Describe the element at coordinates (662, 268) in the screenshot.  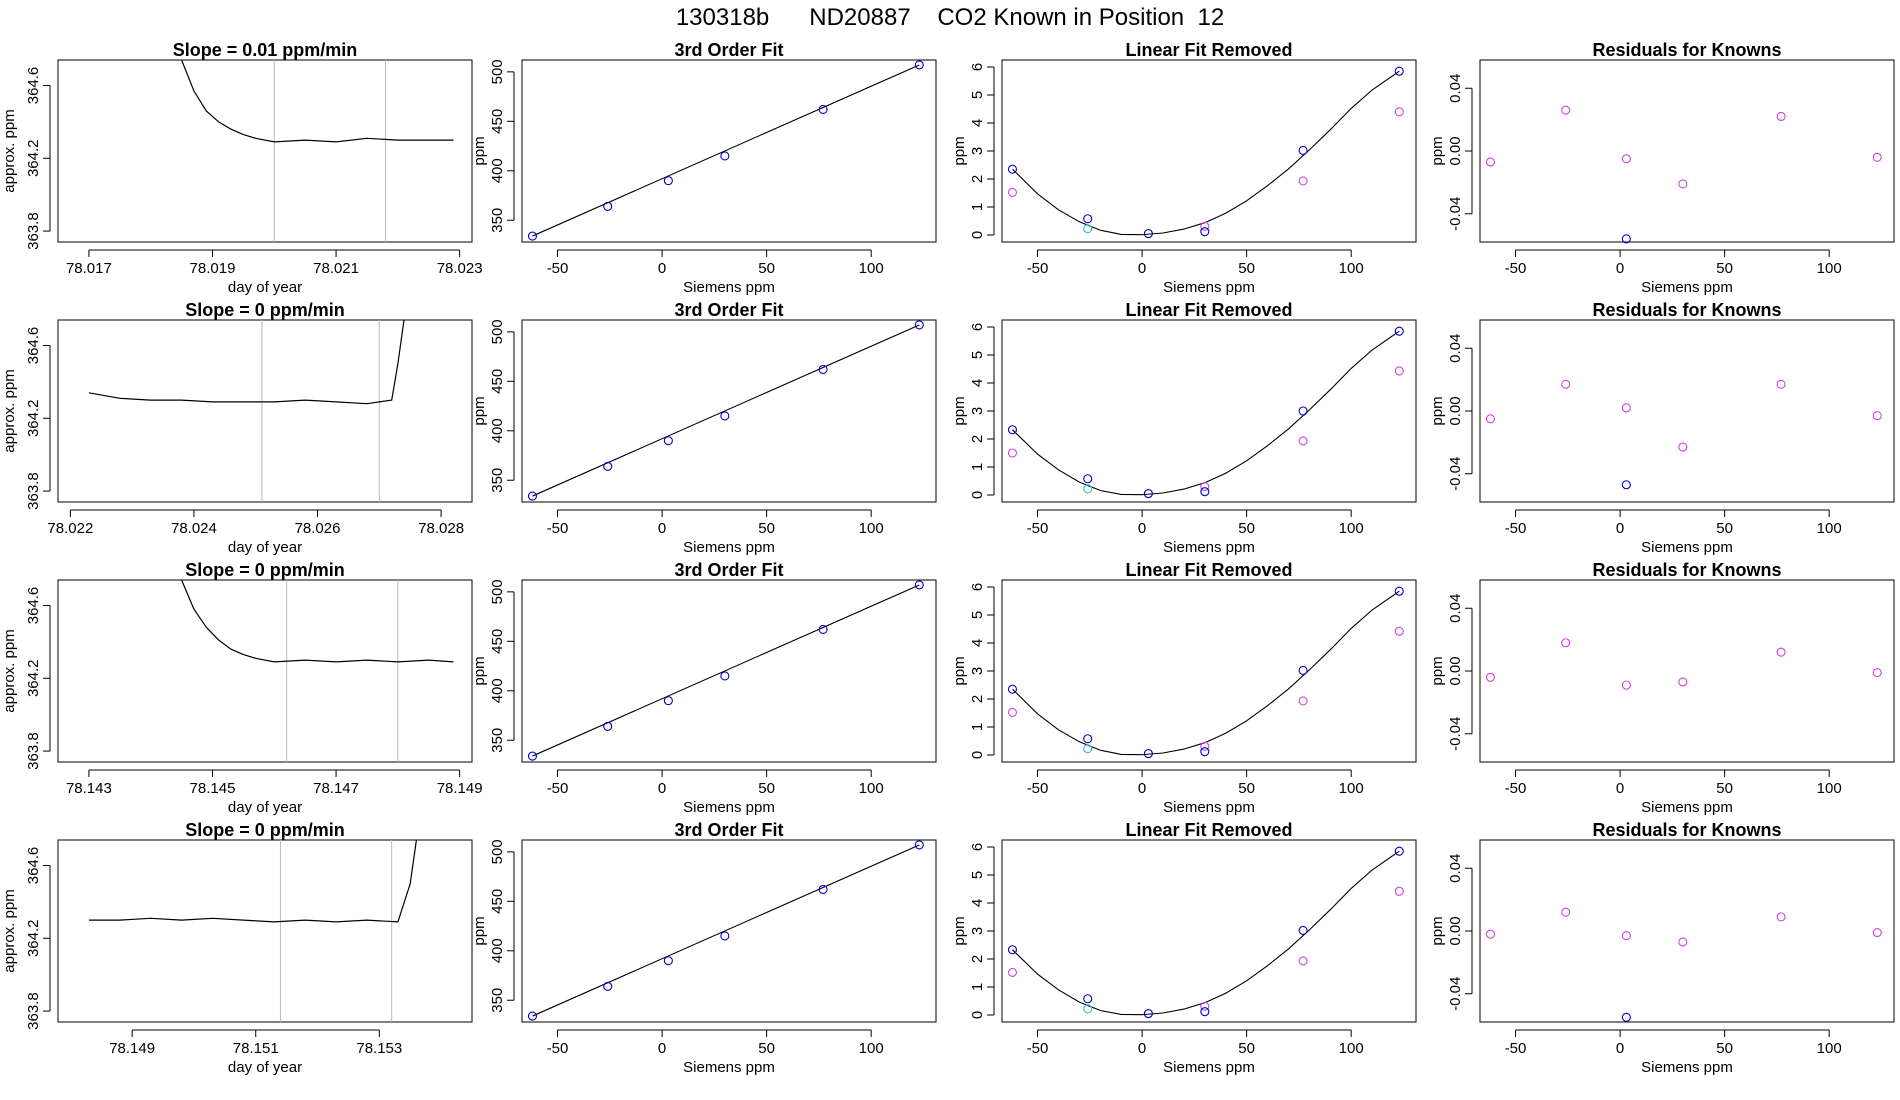
I see `panel-r1-c2-x-tick-label: 0` at that location.